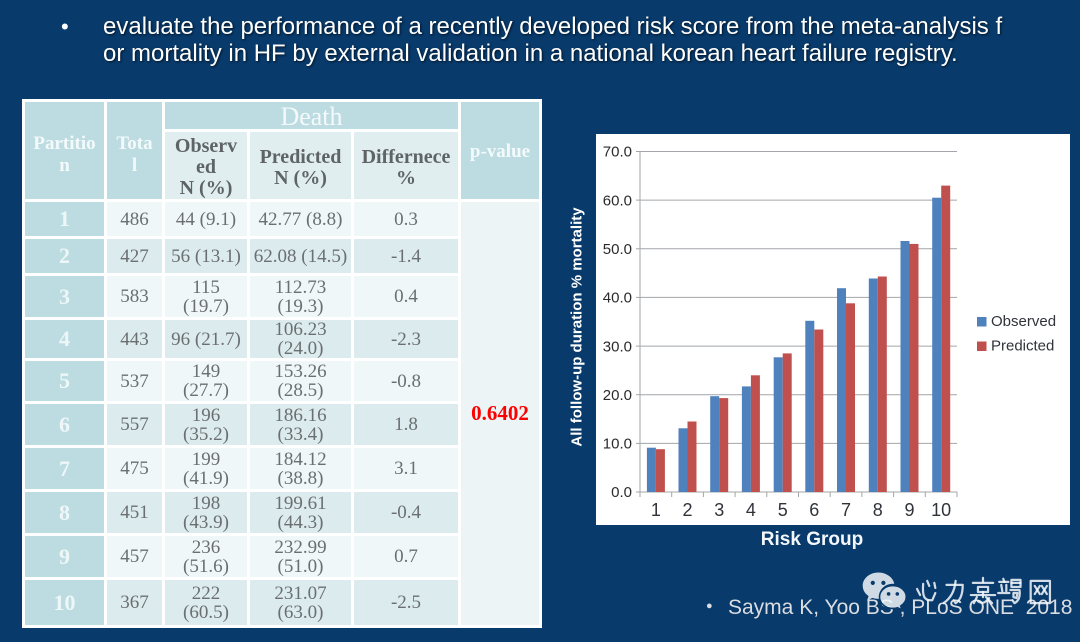 This screenshot has height=642, width=1080. What do you see at coordinates (783, 510) in the screenshot?
I see `svg-text: 5` at bounding box center [783, 510].